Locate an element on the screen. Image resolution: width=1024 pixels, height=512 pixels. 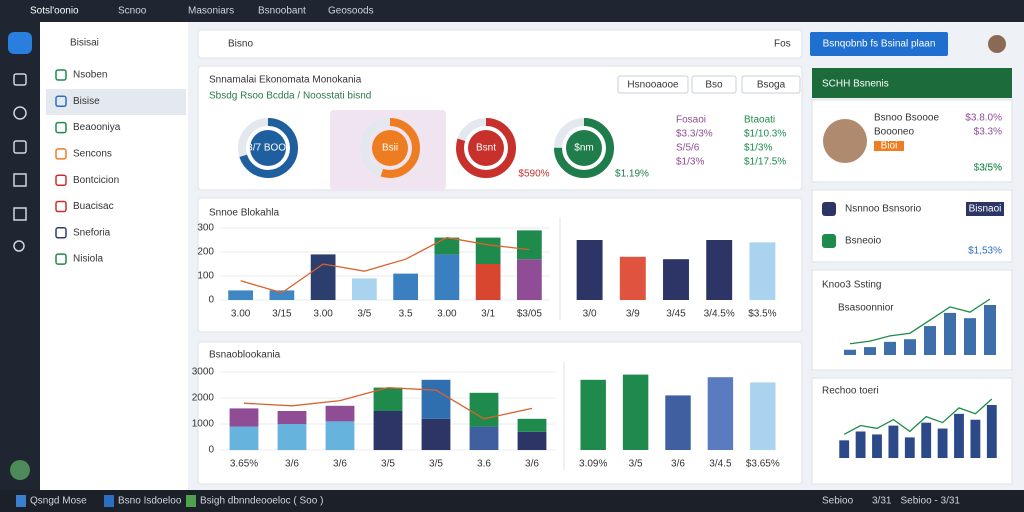
primary-button is located at coordinates (879, 44).